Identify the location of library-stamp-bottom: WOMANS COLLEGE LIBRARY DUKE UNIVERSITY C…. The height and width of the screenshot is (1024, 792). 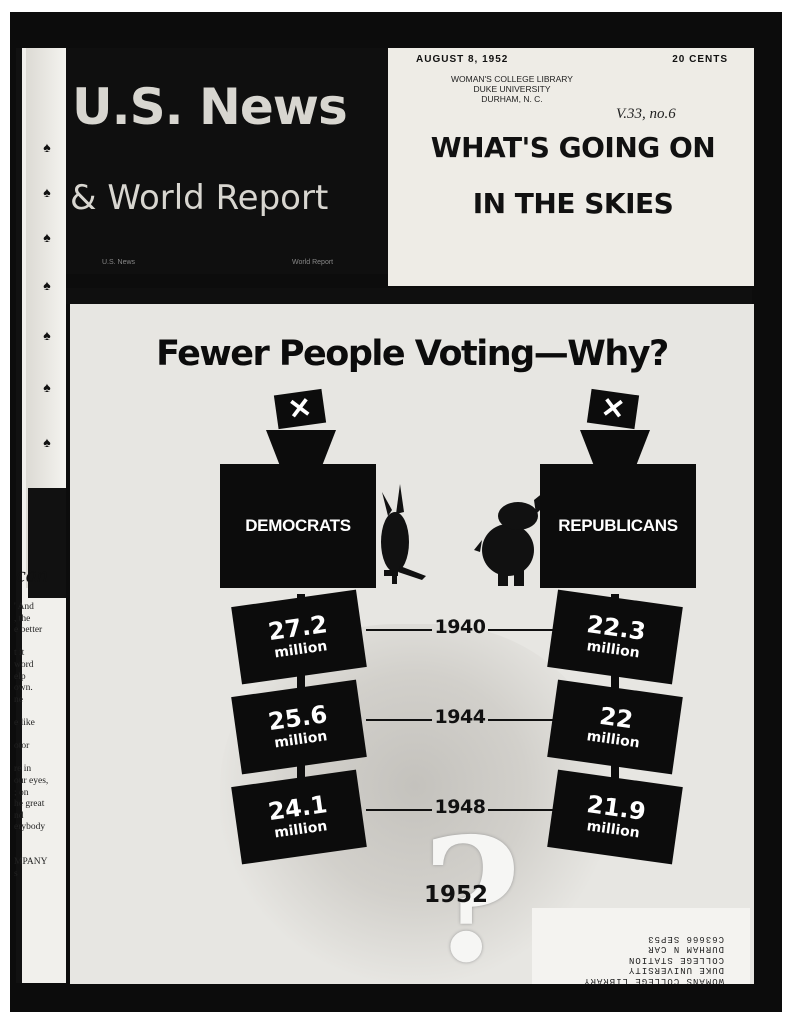
(641, 946).